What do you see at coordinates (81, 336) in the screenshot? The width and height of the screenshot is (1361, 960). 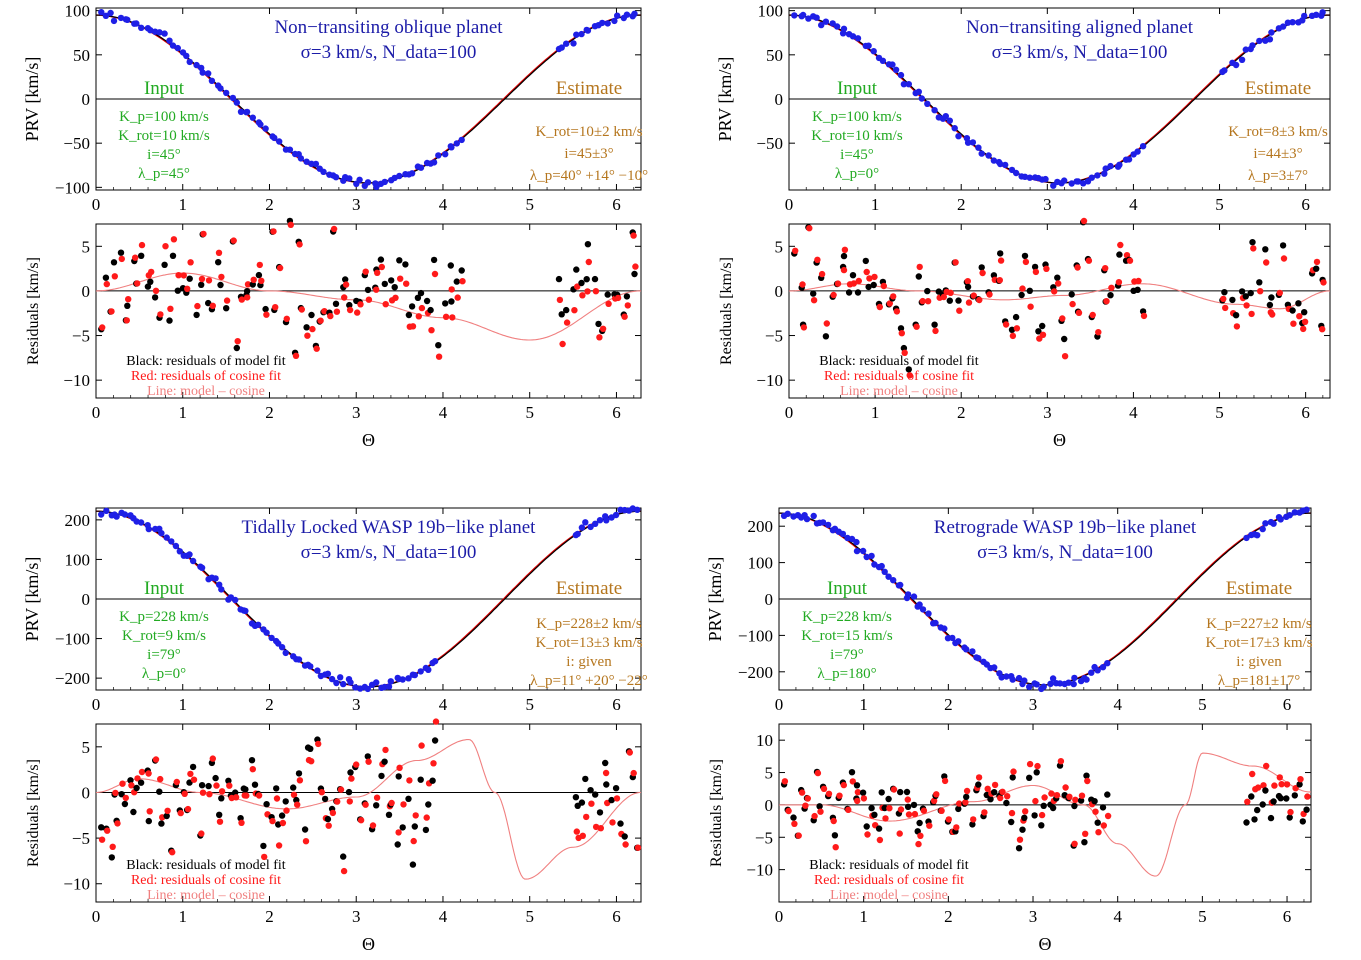 I see `residual-panel-top-left-ytick-label: −5` at bounding box center [81, 336].